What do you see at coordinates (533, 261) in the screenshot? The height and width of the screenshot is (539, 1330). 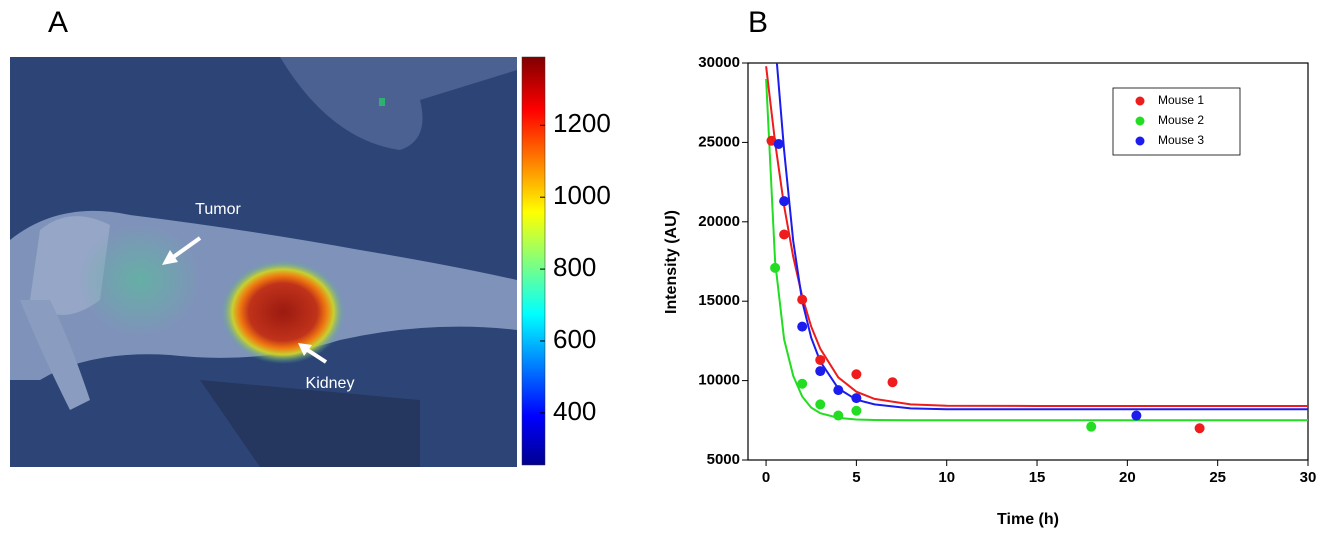 I see `colorbar` at bounding box center [533, 261].